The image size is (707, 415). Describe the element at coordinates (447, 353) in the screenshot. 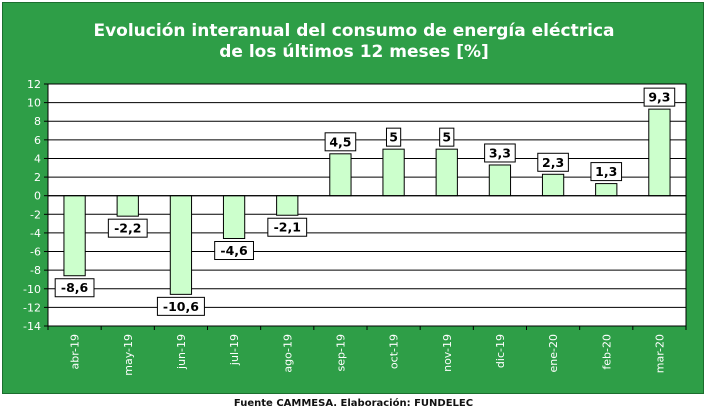

I see `x-tick-label: nov-19` at that location.